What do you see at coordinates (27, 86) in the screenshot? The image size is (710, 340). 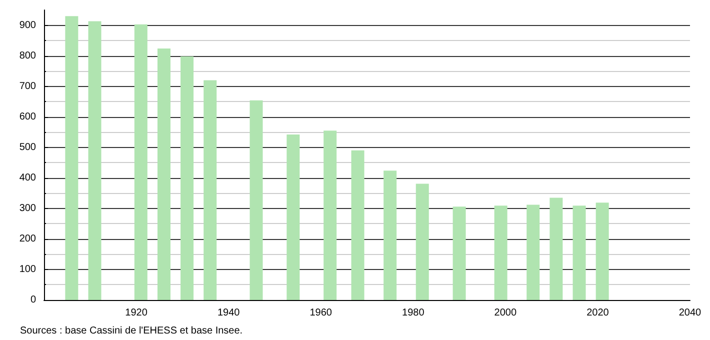 I see `y-tick-label: 700` at bounding box center [27, 86].